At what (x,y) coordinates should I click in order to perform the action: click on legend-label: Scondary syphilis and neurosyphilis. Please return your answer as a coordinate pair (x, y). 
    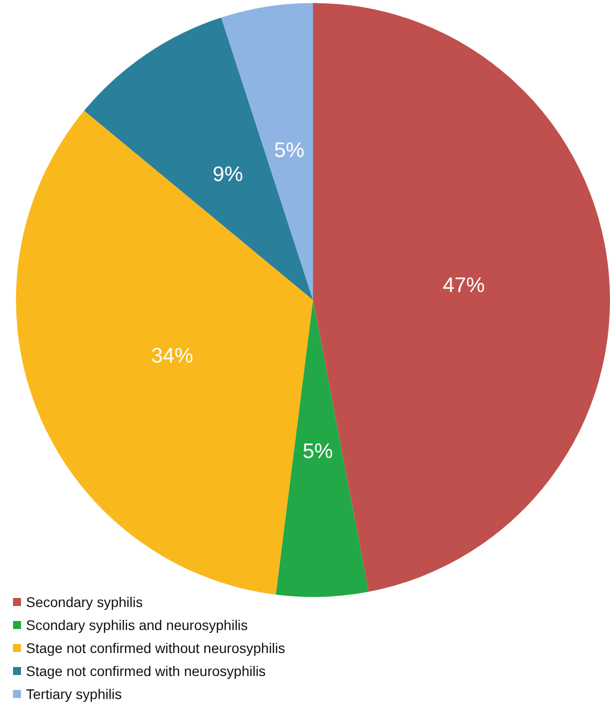
    Looking at the image, I should click on (137, 625).